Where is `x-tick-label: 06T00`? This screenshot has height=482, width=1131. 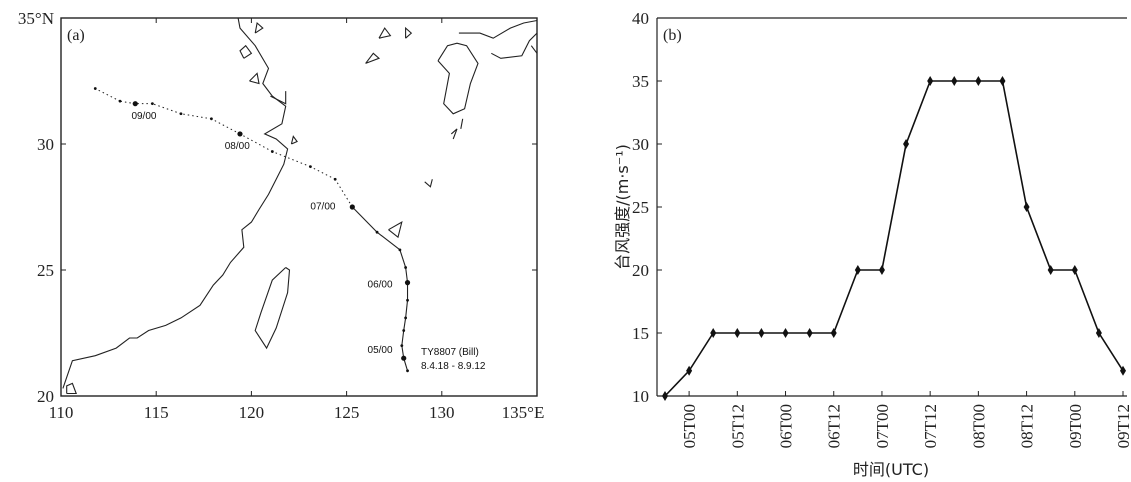 x-tick-label: 06T00 is located at coordinates (786, 426).